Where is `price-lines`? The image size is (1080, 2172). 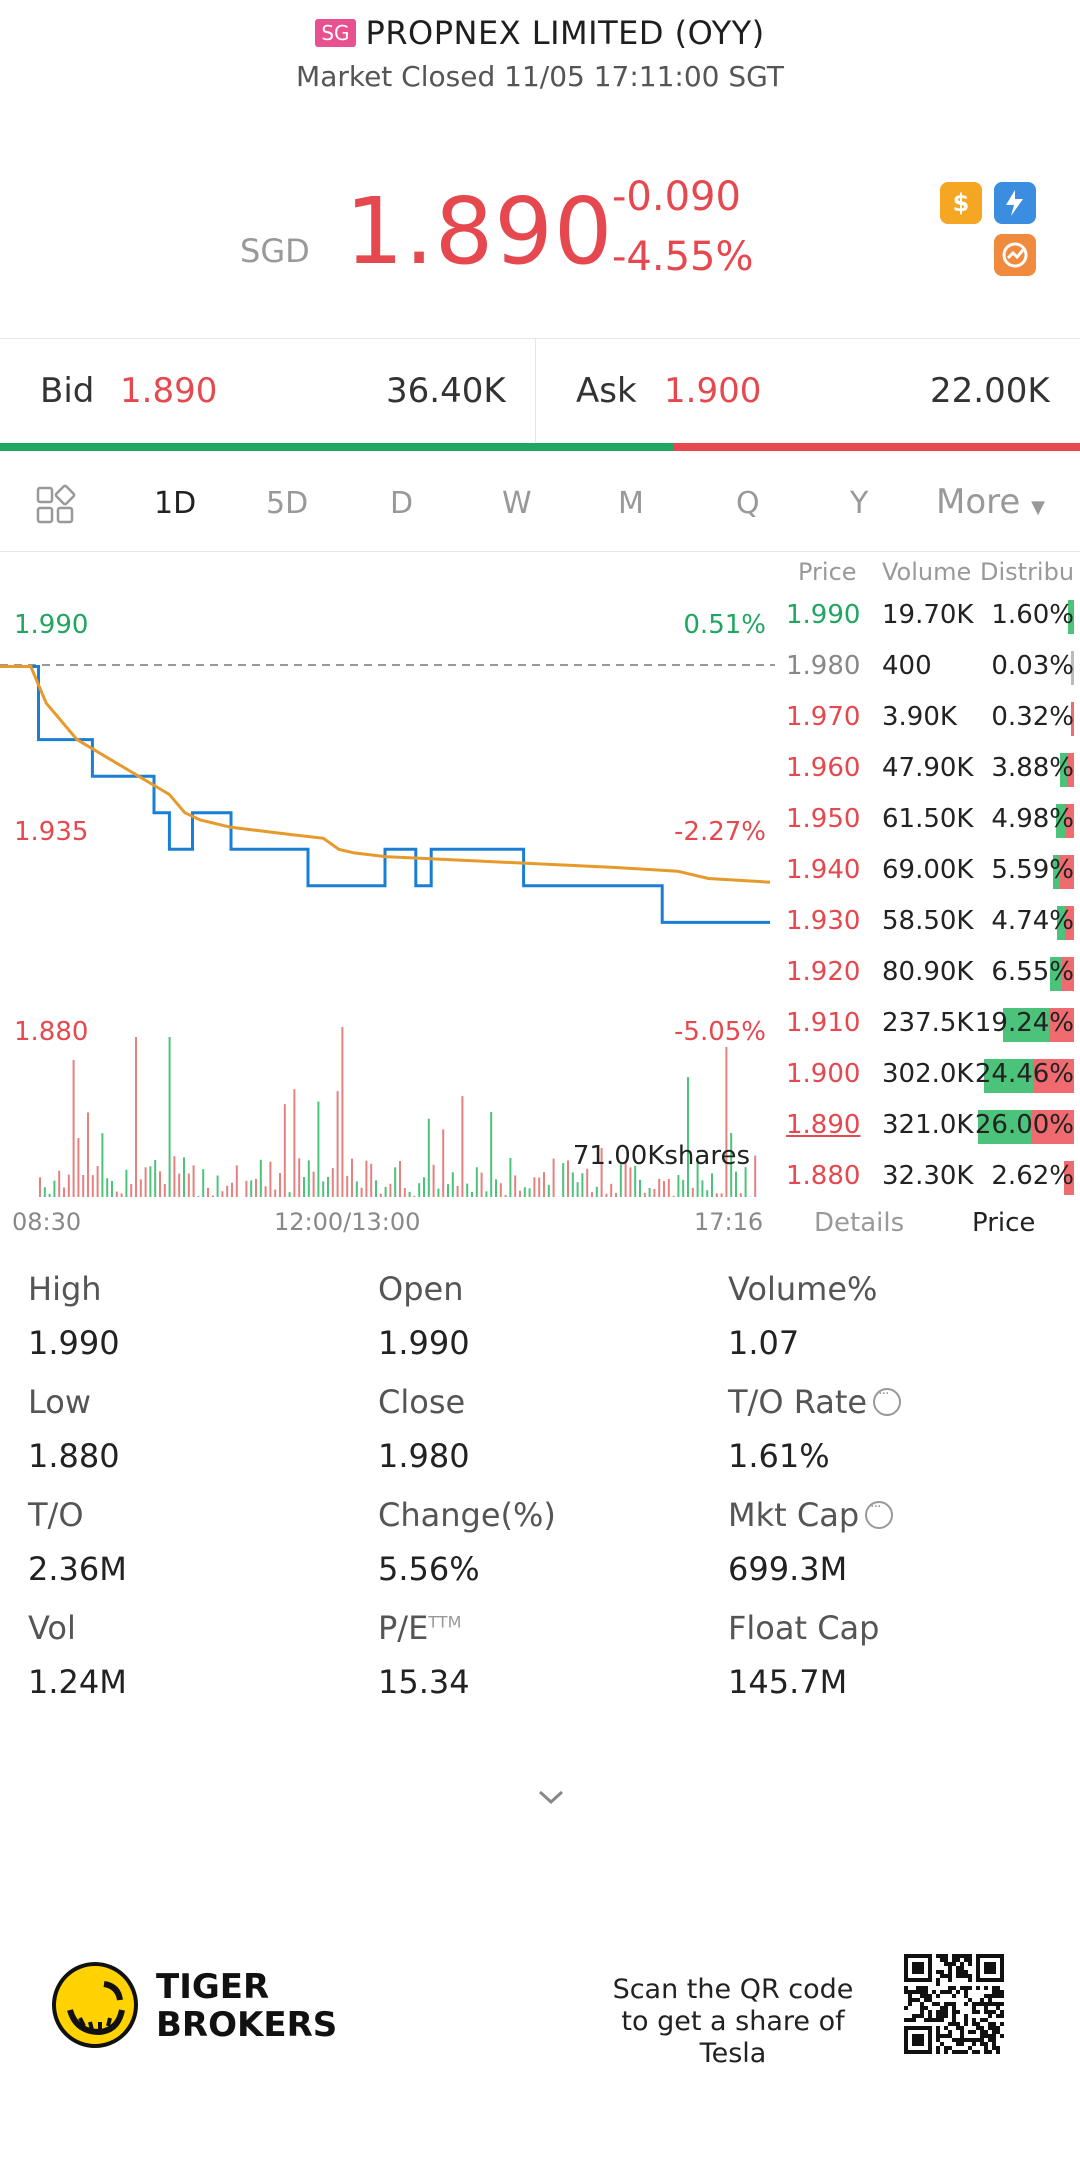
price-lines is located at coordinates (385, 794).